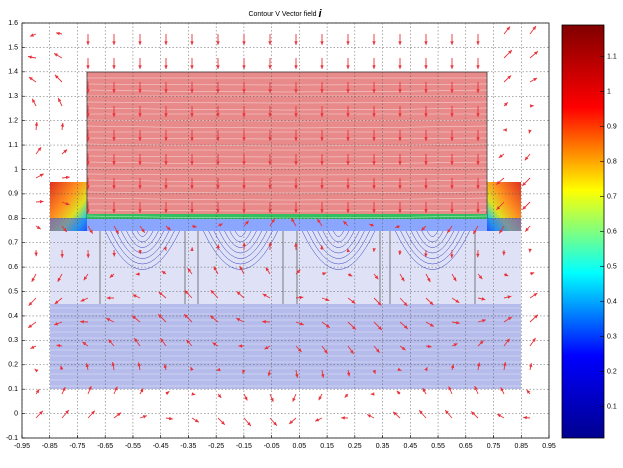 The height and width of the screenshot is (468, 623). Describe the element at coordinates (13, 47) in the screenshot. I see `y-tick-label: 1.5` at that location.